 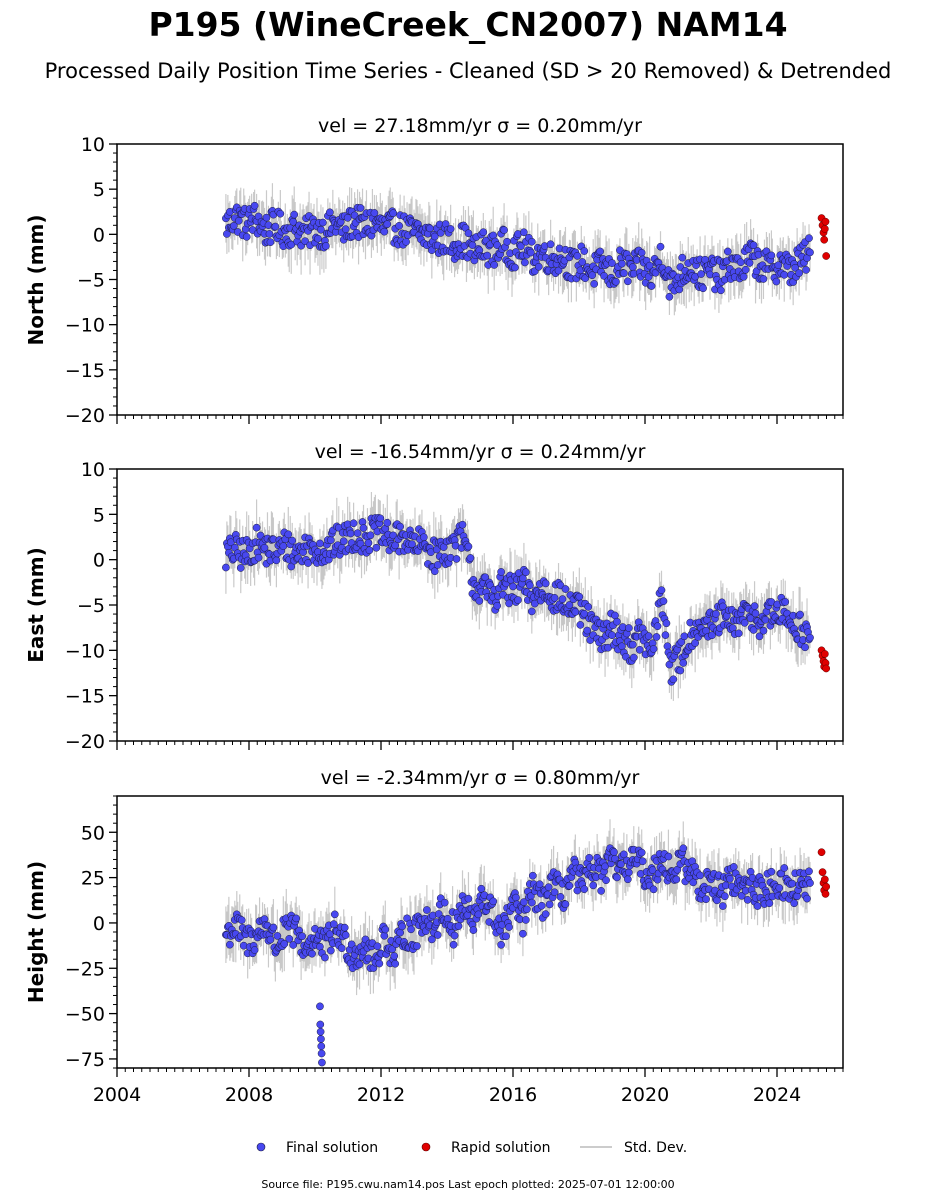 I want to click on data-points, so click(x=526, y=251).